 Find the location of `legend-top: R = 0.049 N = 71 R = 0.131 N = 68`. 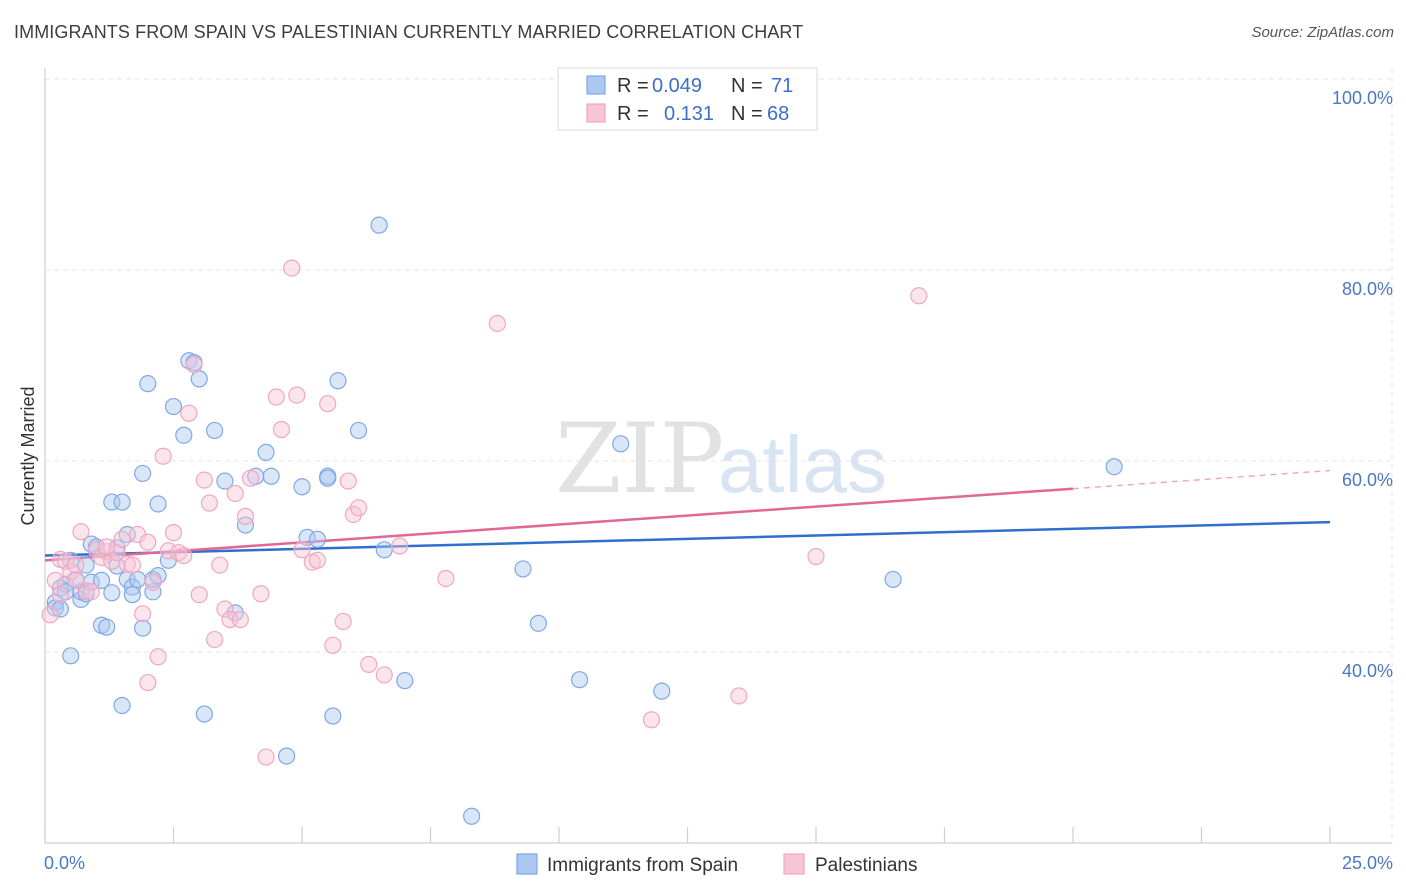

legend-top: R = 0.049 N = 71 R = 0.131 N = 68 is located at coordinates (687, 99).